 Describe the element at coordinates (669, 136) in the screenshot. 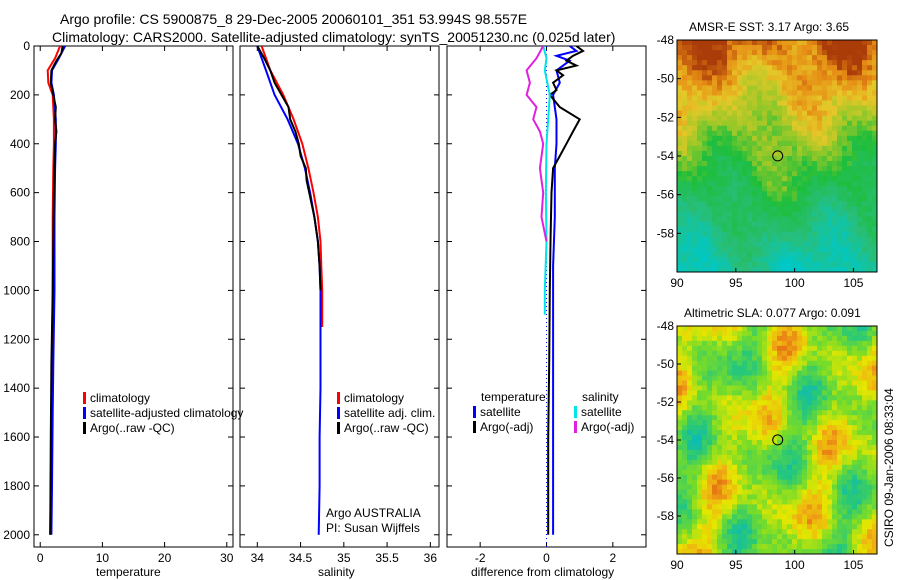

I see `sst-y-ticks: -58-56-54-52-50-48` at that location.